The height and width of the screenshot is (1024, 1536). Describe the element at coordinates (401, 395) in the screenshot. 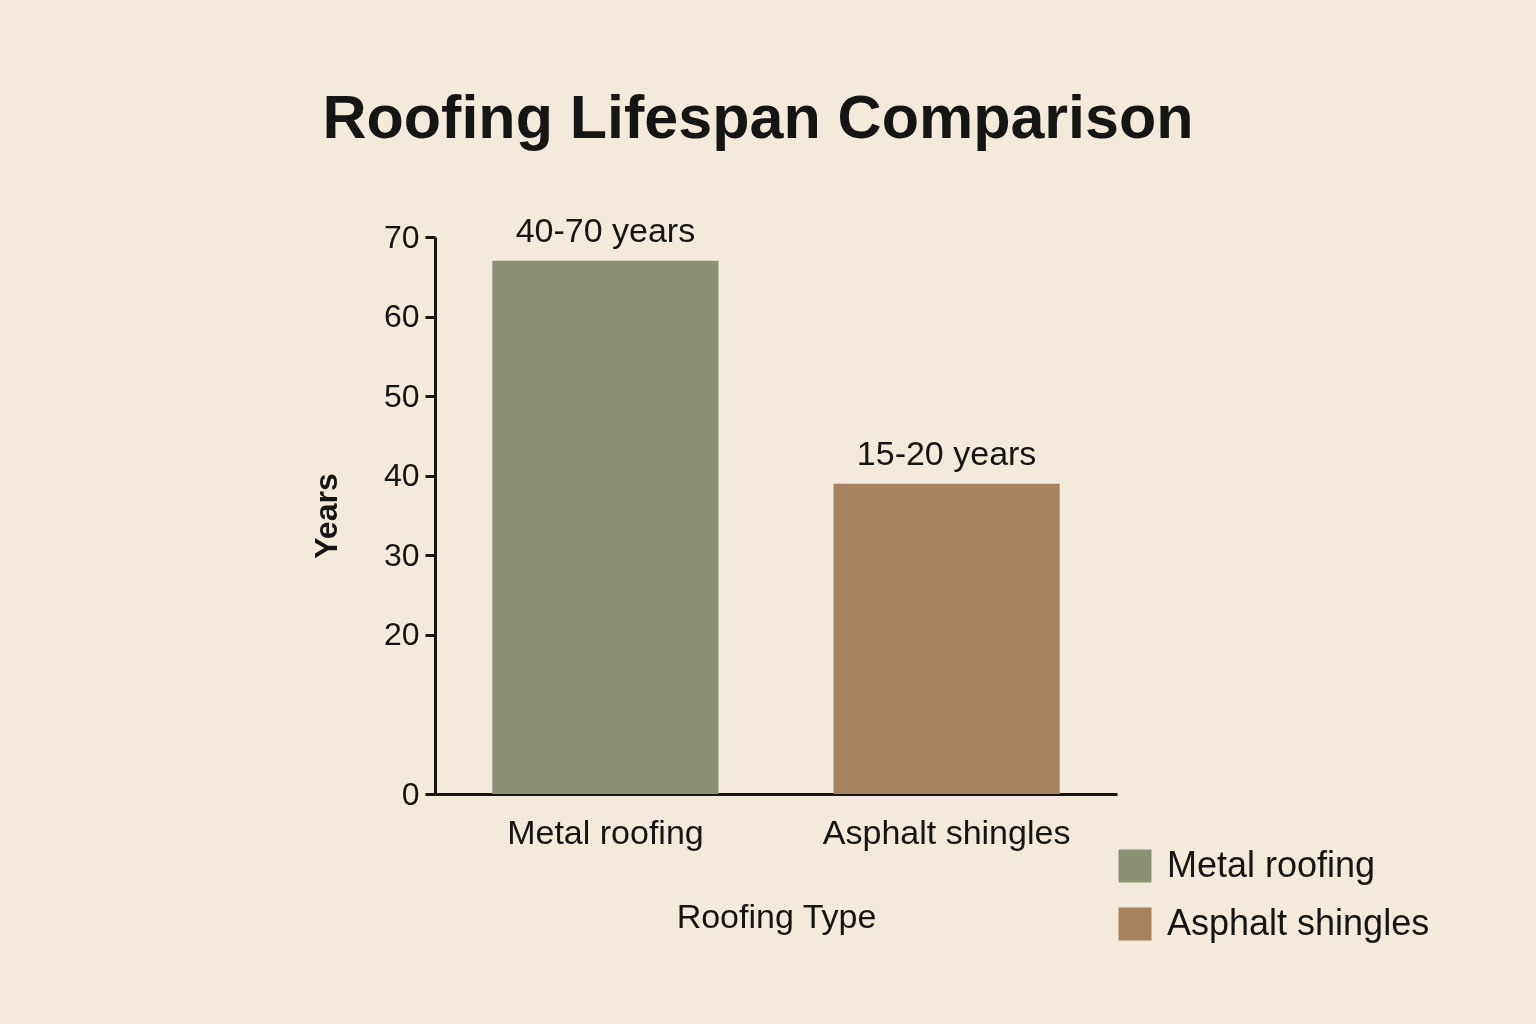

I see `y-tick-label: 50` at that location.